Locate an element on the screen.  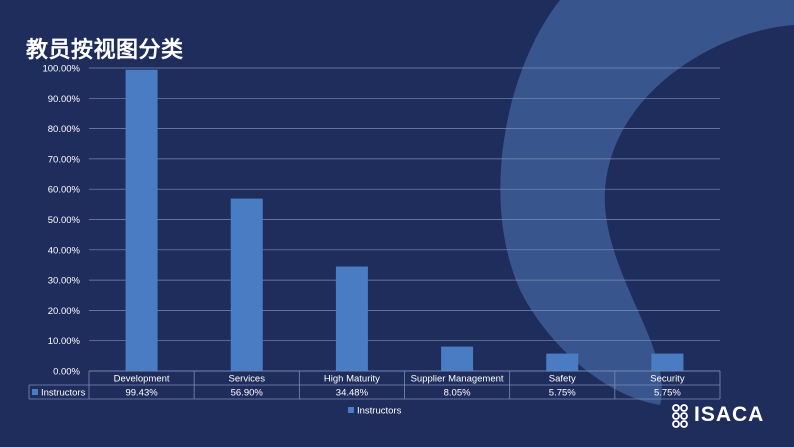
y-tick-label: 20.00% is located at coordinates (64, 311).